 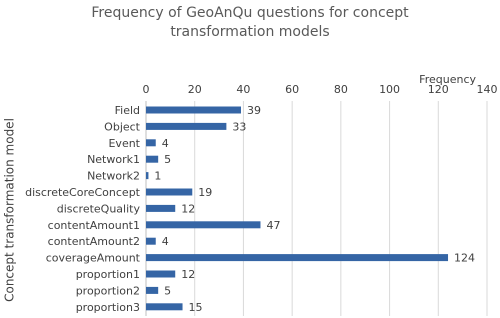 I want to click on x-tick-label: 140, so click(x=487, y=89).